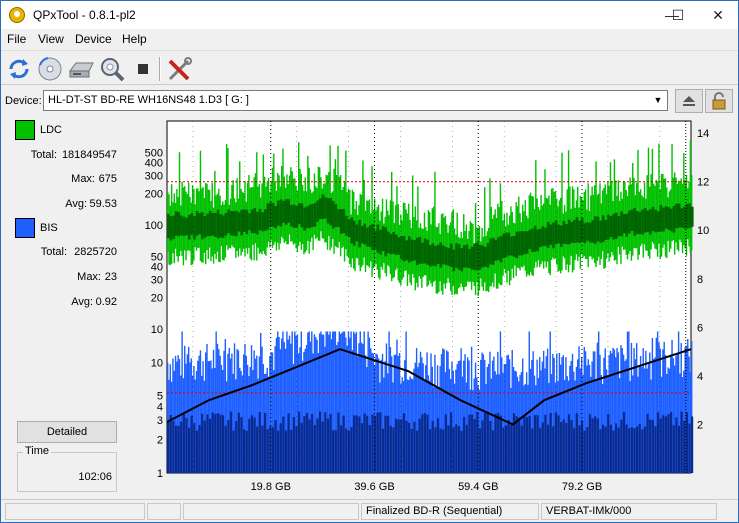 The width and height of the screenshot is (739, 523). I want to click on tools-icon, so click(180, 69).